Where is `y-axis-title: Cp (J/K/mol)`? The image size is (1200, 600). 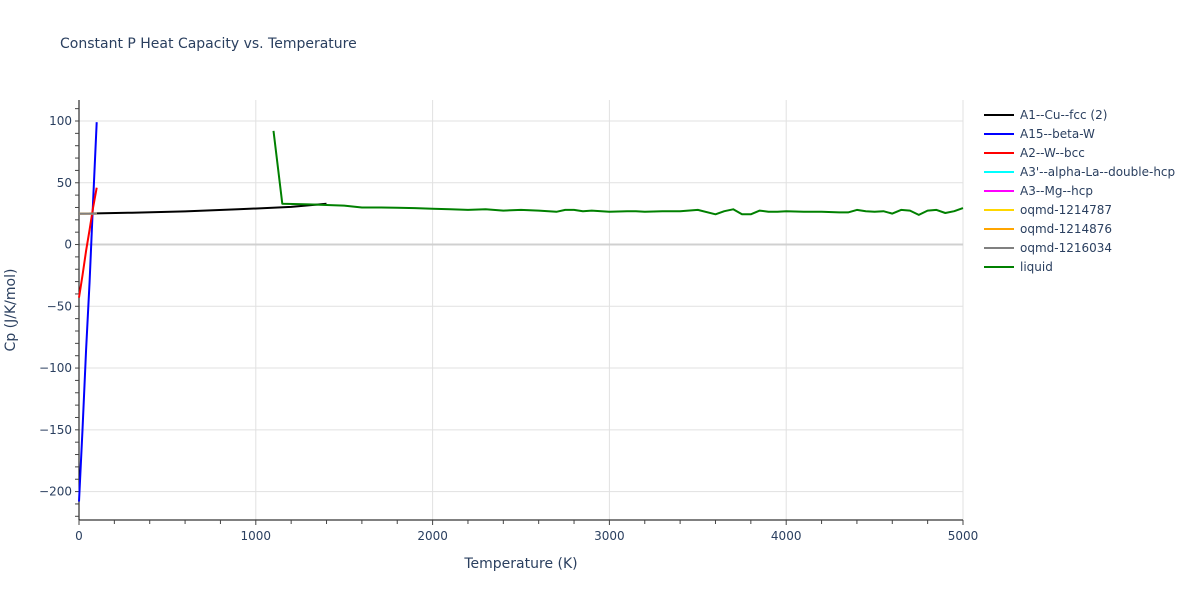
y-axis-title: Cp (J/K/mol) is located at coordinates (11, 310).